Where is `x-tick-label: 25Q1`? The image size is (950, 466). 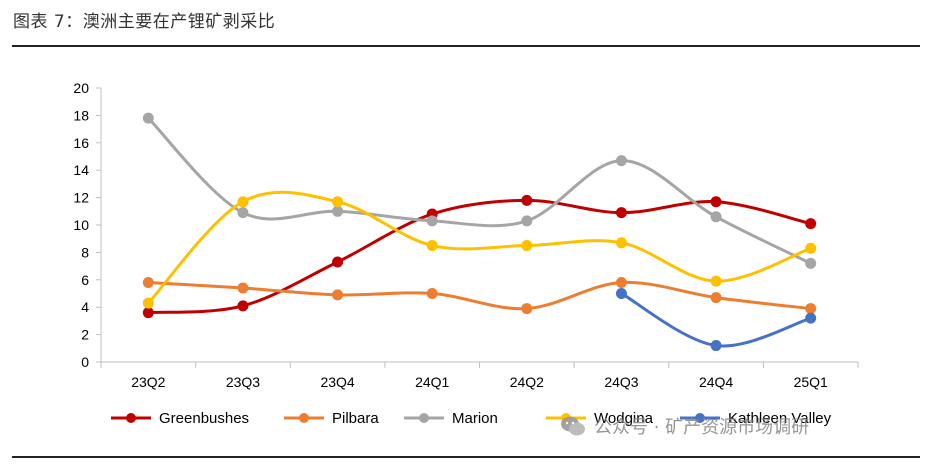
x-tick-label: 25Q1 is located at coordinates (811, 382).